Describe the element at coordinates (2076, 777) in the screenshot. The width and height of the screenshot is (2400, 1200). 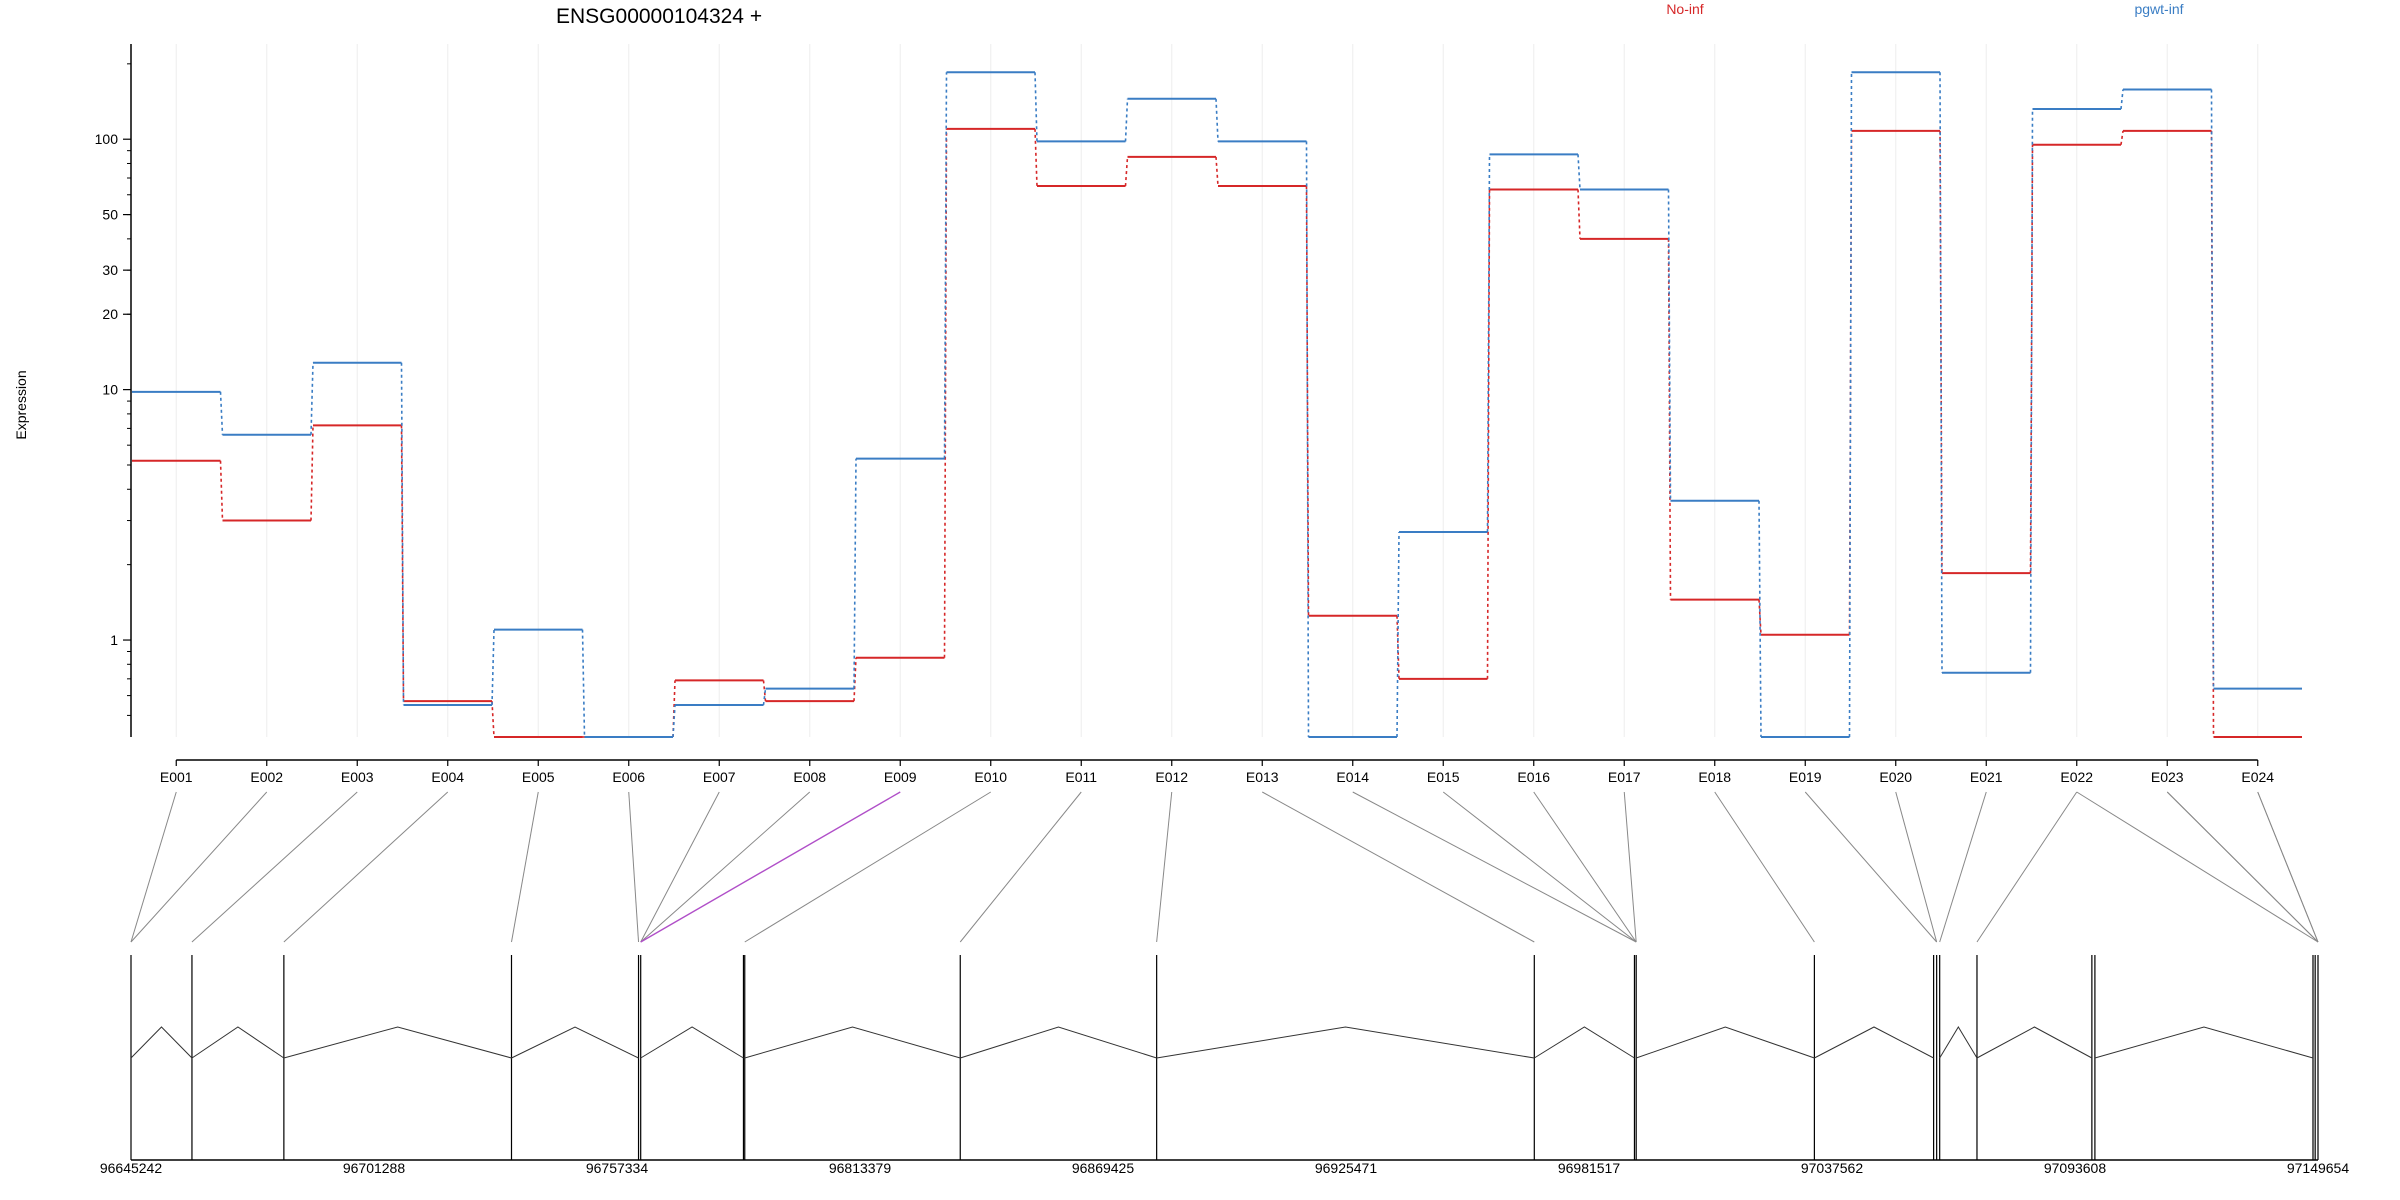
I see `x-tick-label-e022: E022` at that location.